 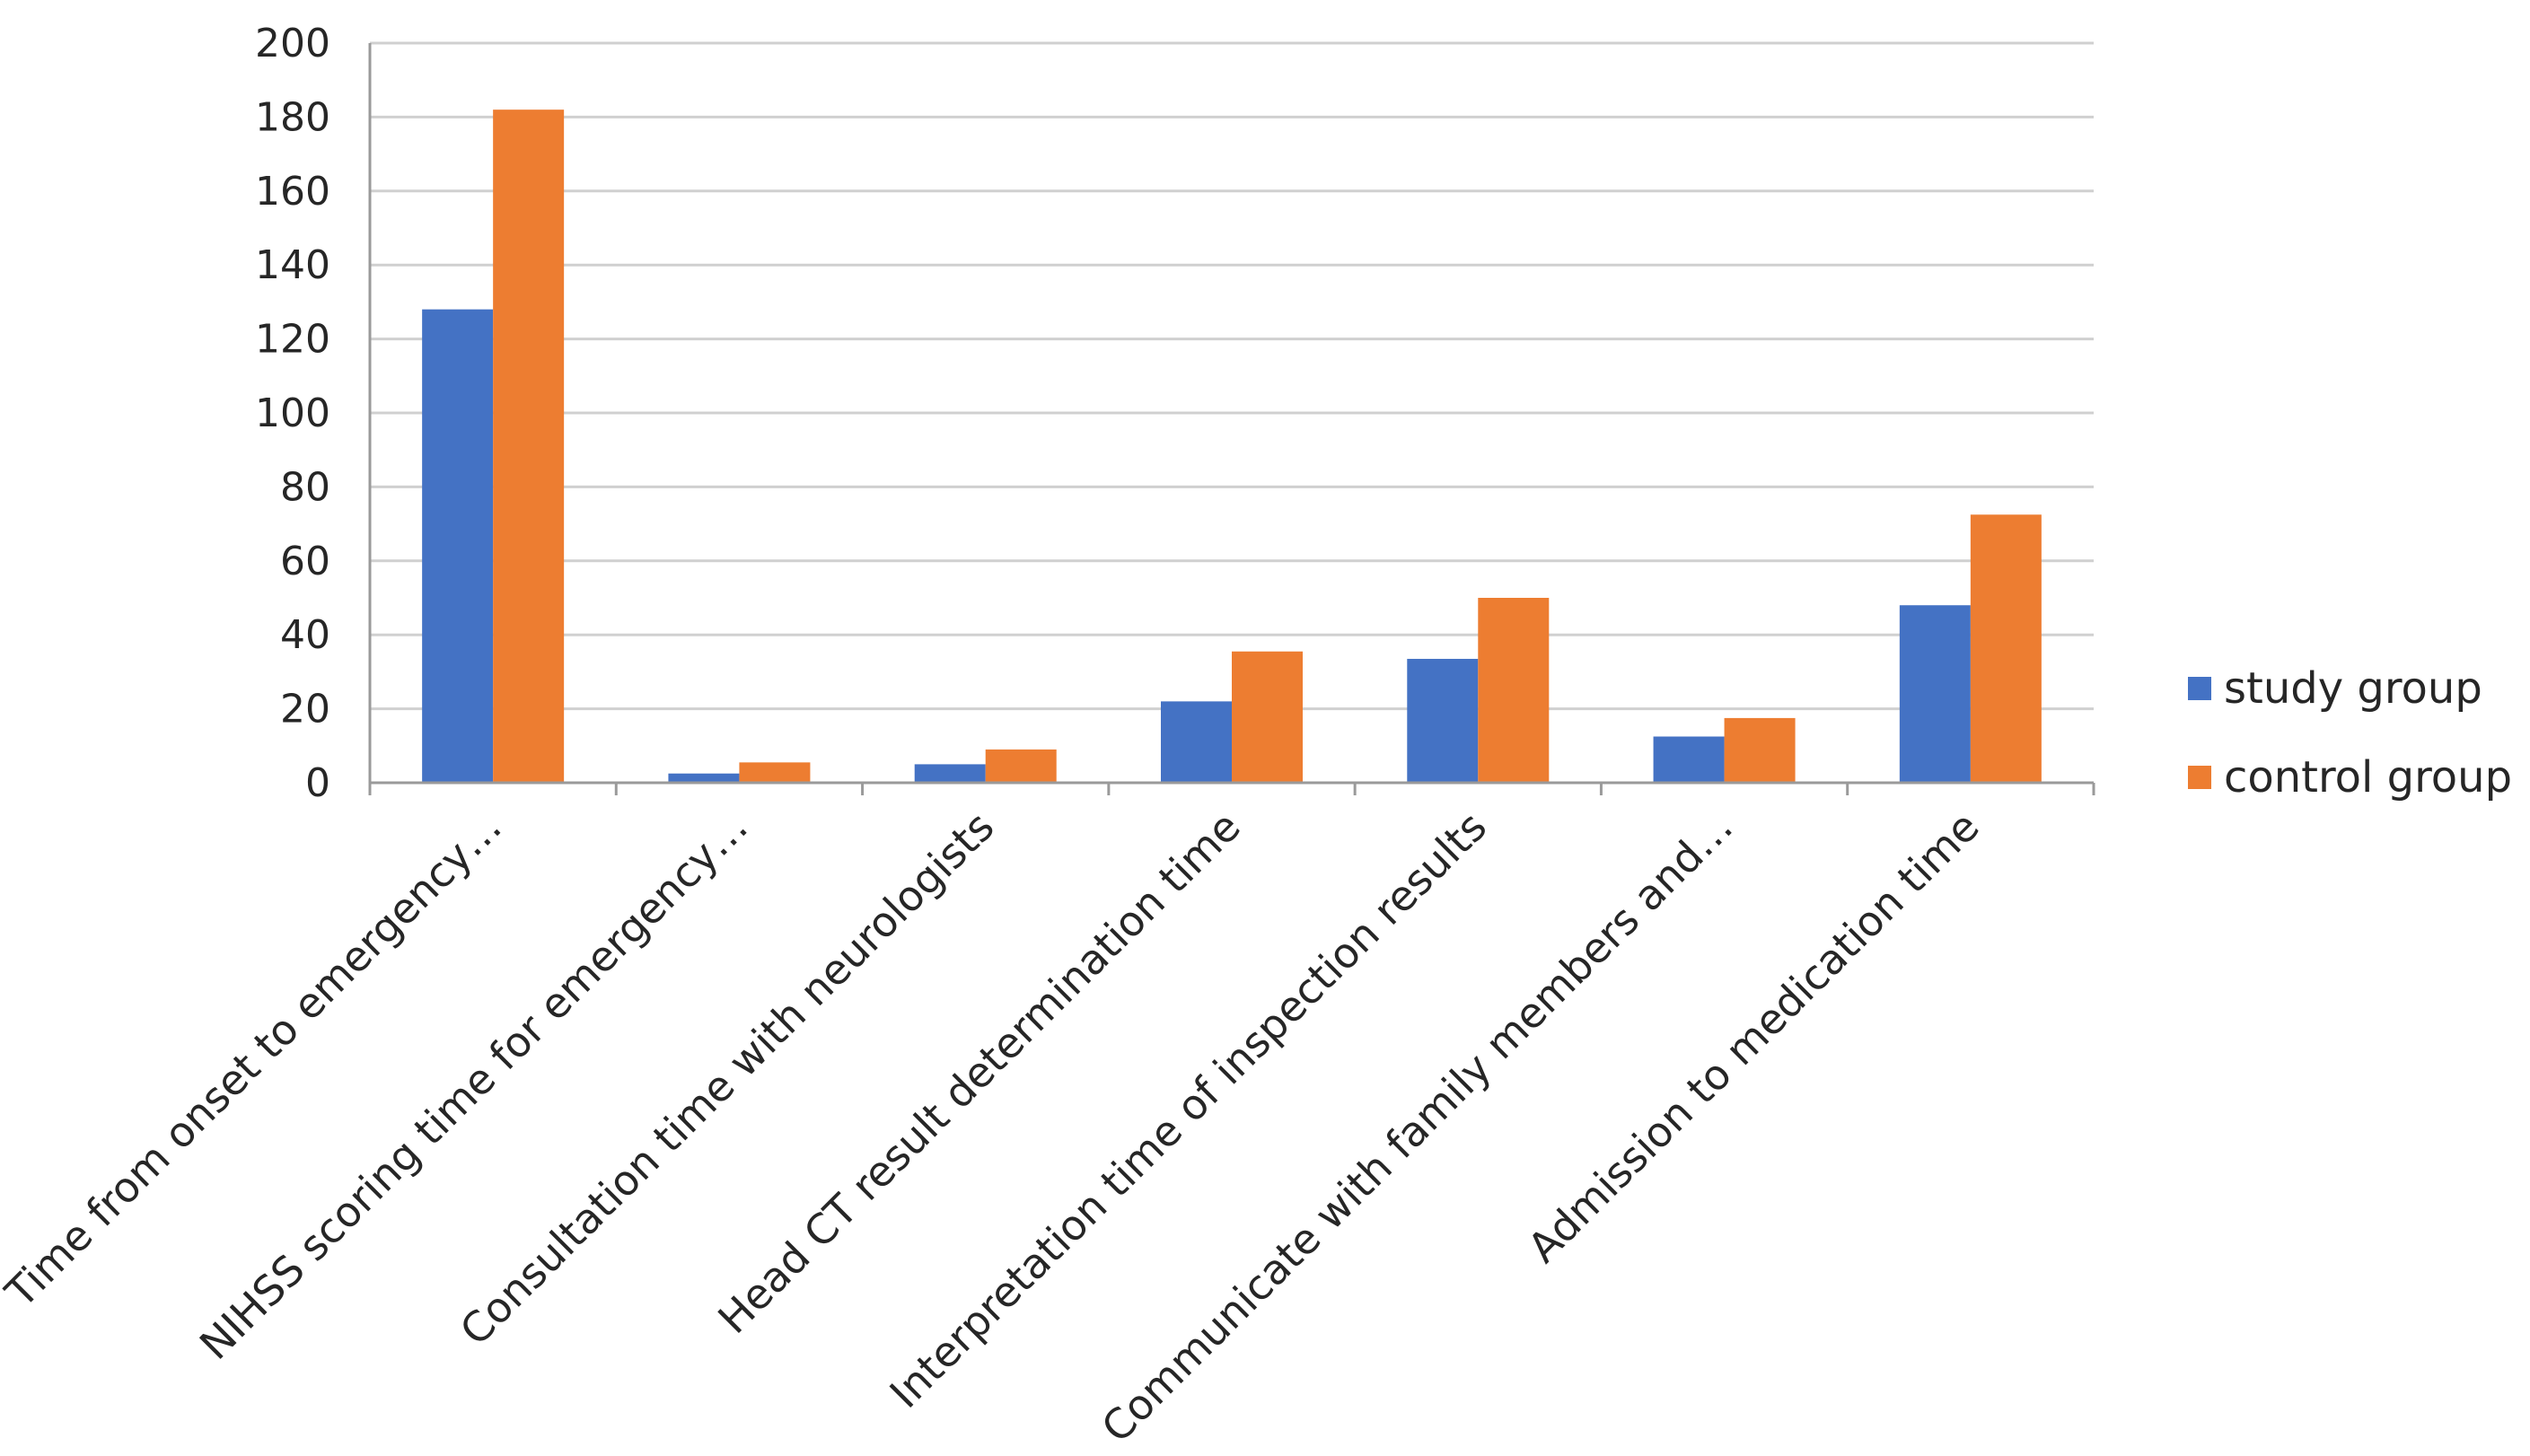 What do you see at coordinates (293, 192) in the screenshot?
I see `y-tick-label: 160` at bounding box center [293, 192].